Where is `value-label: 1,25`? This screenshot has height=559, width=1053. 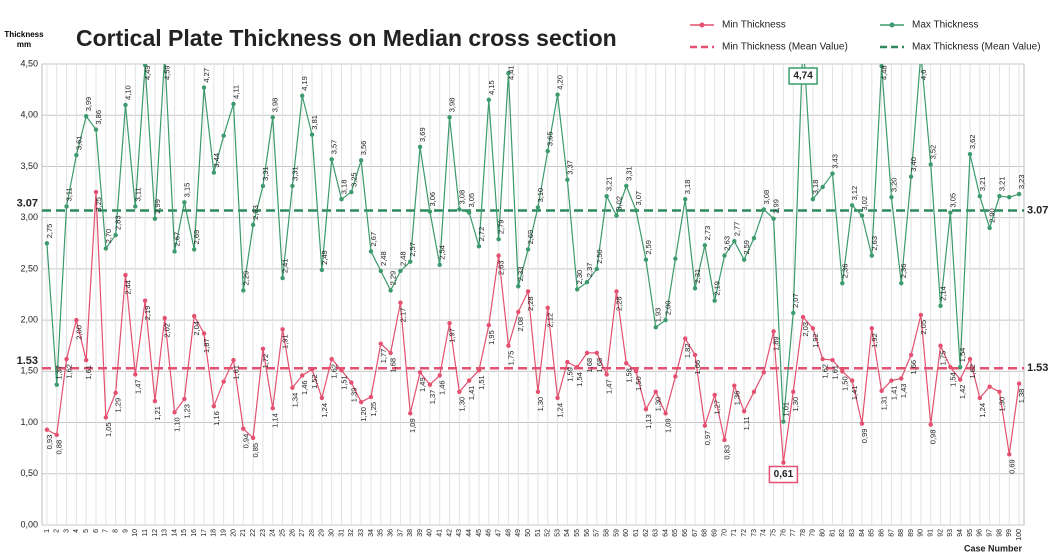
value-label: 1,25 is located at coordinates (373, 409).